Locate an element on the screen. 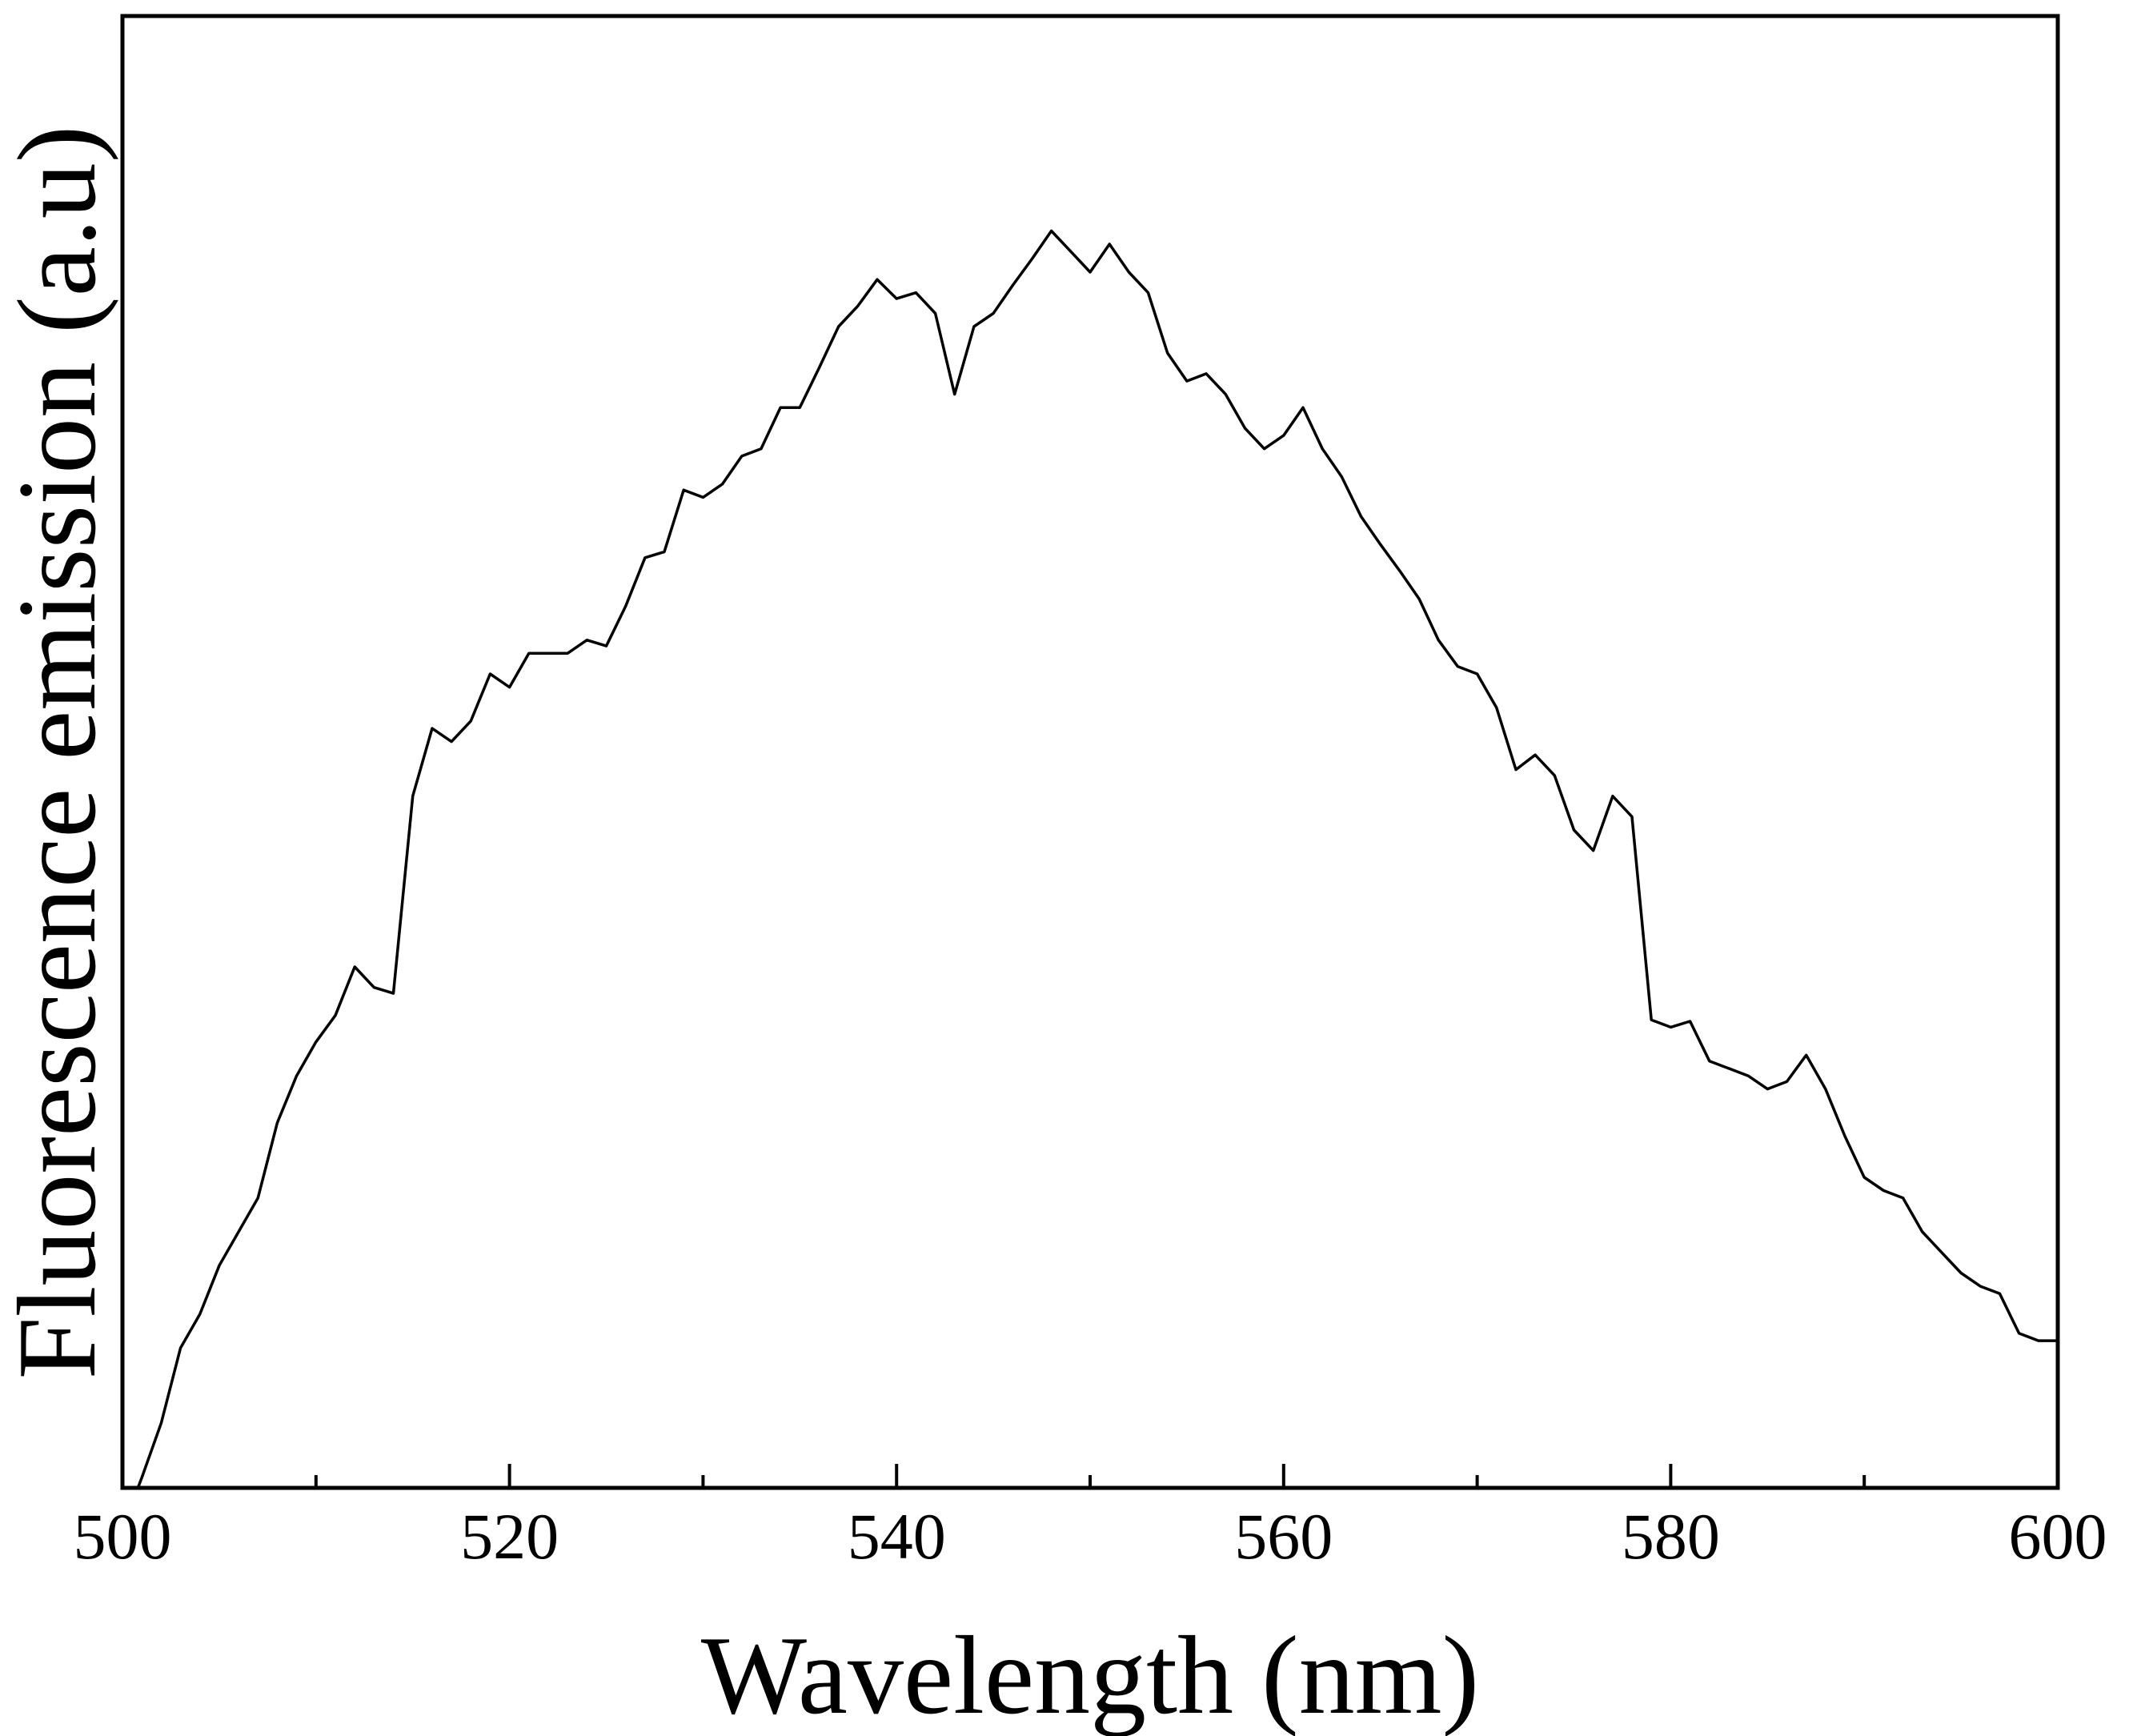 Image resolution: width=2129 pixels, height=1736 pixels. x-tick-label: 500 is located at coordinates (123, 1537).